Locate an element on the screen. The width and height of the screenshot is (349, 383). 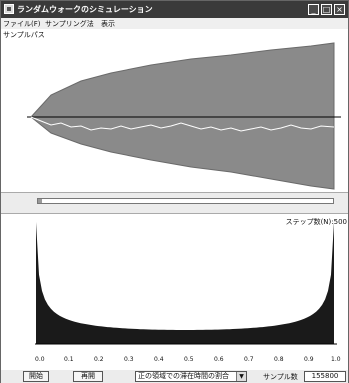
chevron-down-icon: ▼ is located at coordinates (241, 376).